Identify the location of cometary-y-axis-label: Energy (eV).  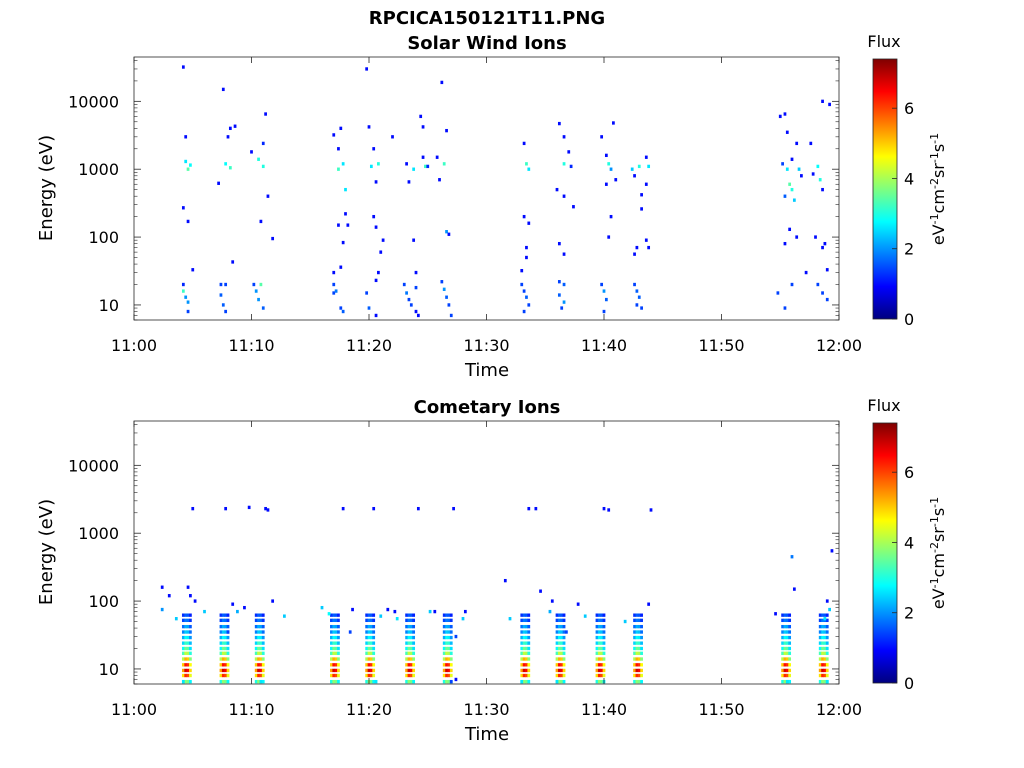
(46, 552).